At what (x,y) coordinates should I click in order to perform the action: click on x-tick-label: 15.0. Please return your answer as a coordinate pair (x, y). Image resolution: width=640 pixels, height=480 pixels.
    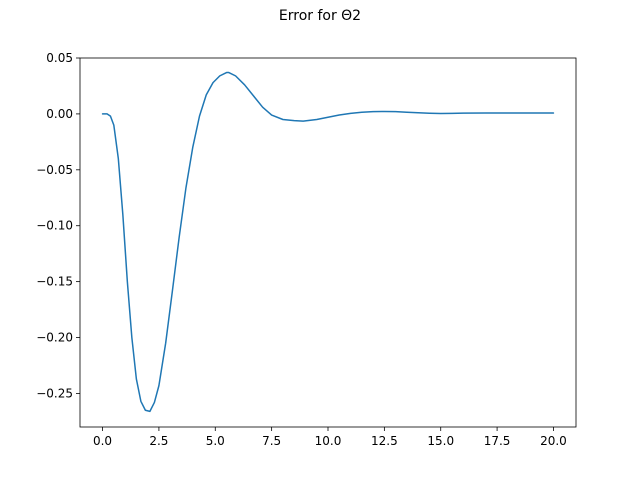
    Looking at the image, I should click on (440, 441).